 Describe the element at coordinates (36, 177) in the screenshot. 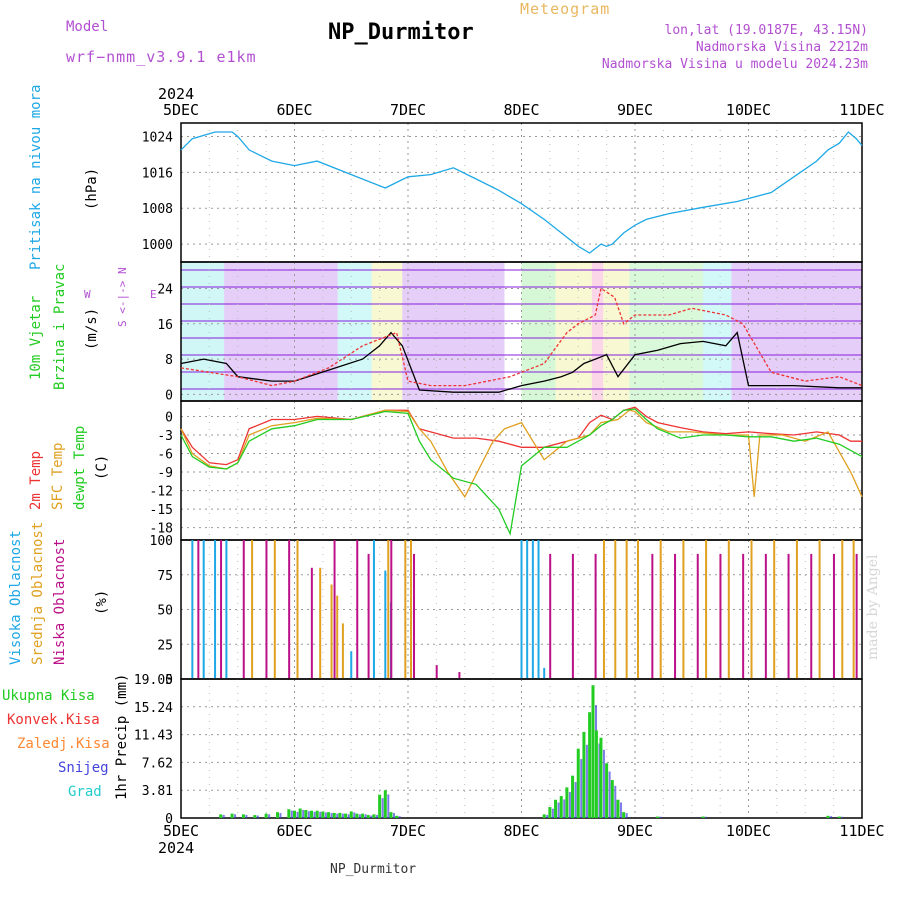

I see `pressure-axis-label: Pritisak na nivou mora` at that location.